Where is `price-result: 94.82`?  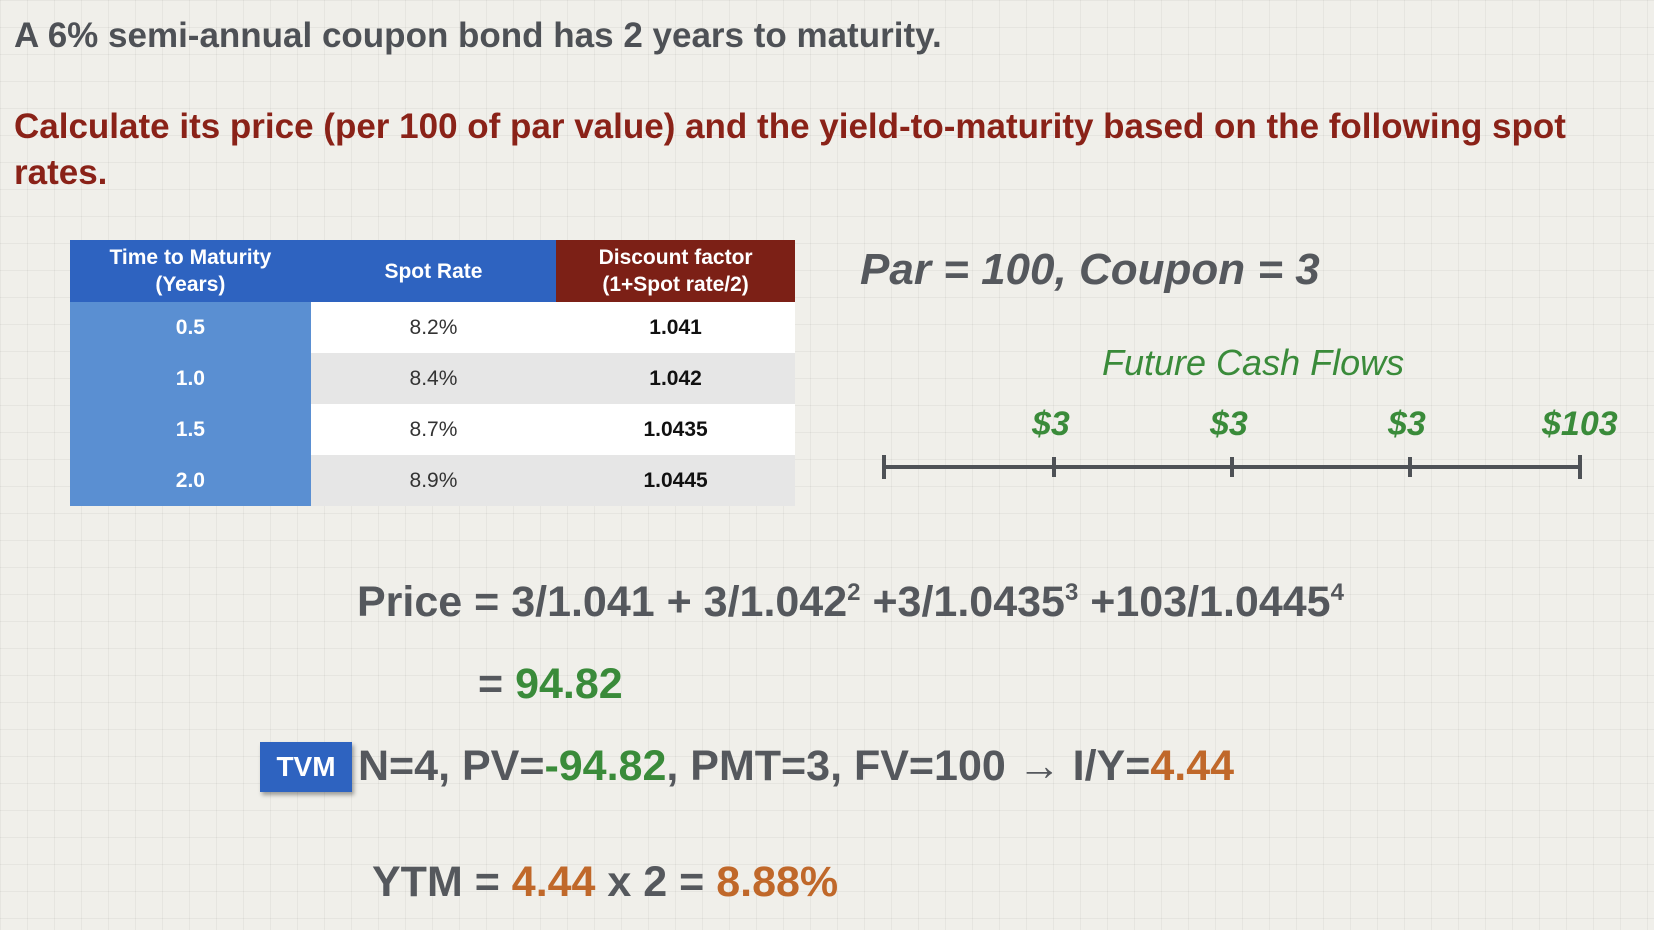
price-result: 94.82 is located at coordinates (569, 684).